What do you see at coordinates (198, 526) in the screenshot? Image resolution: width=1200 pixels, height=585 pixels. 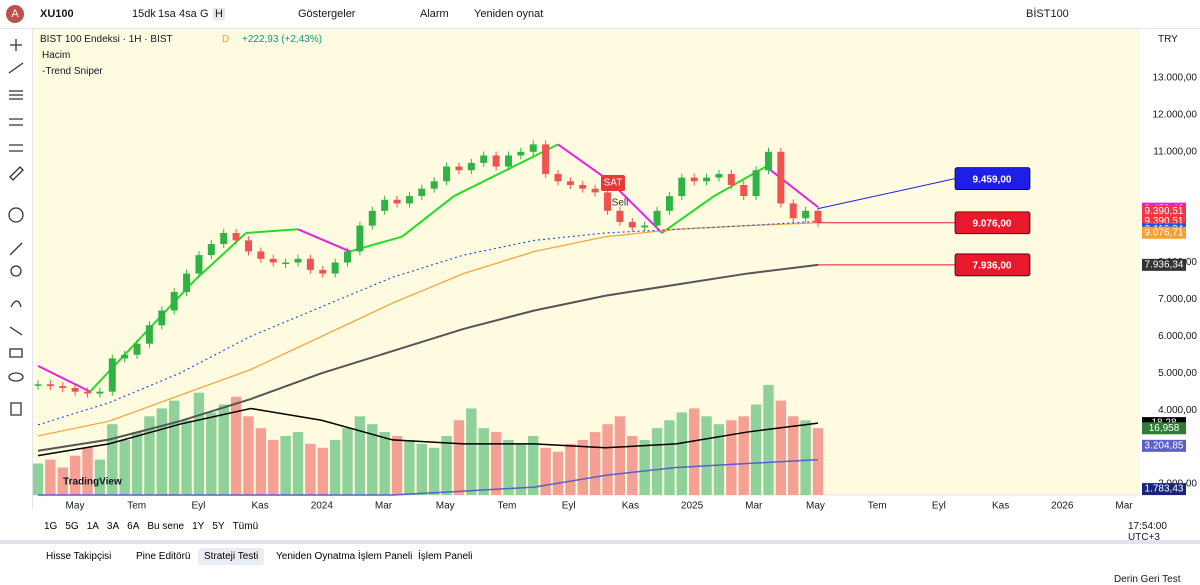 I see `range-button: 1Y` at bounding box center [198, 526].